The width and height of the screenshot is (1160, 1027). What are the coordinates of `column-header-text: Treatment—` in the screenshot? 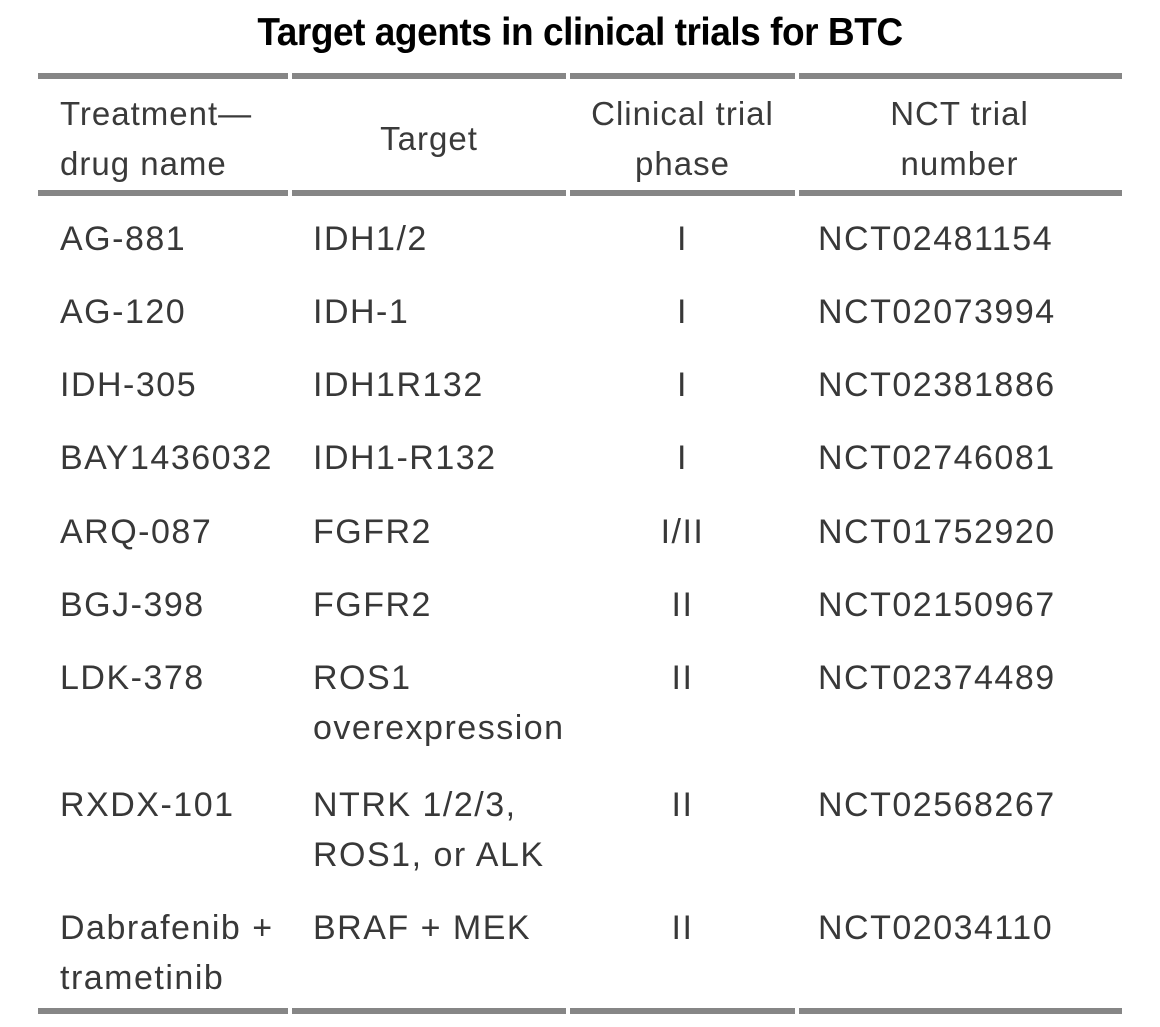 It's located at (156, 113).